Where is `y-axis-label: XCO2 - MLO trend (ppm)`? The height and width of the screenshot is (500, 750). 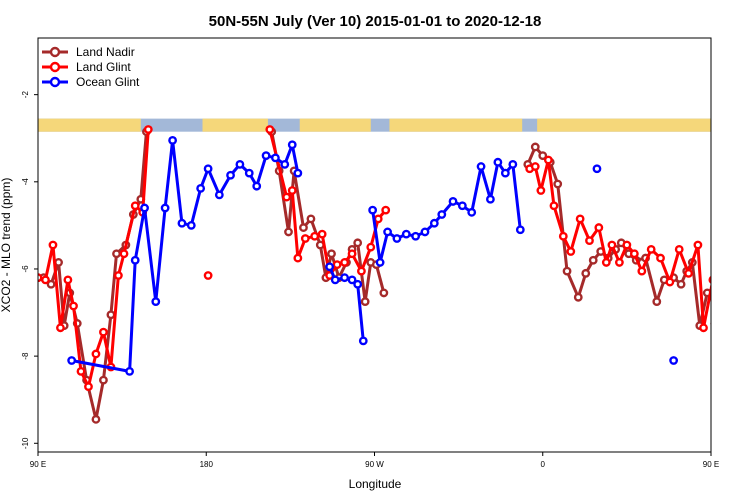 y-axis-label: XCO2 - MLO trend (ppm) is located at coordinates (6, 245).